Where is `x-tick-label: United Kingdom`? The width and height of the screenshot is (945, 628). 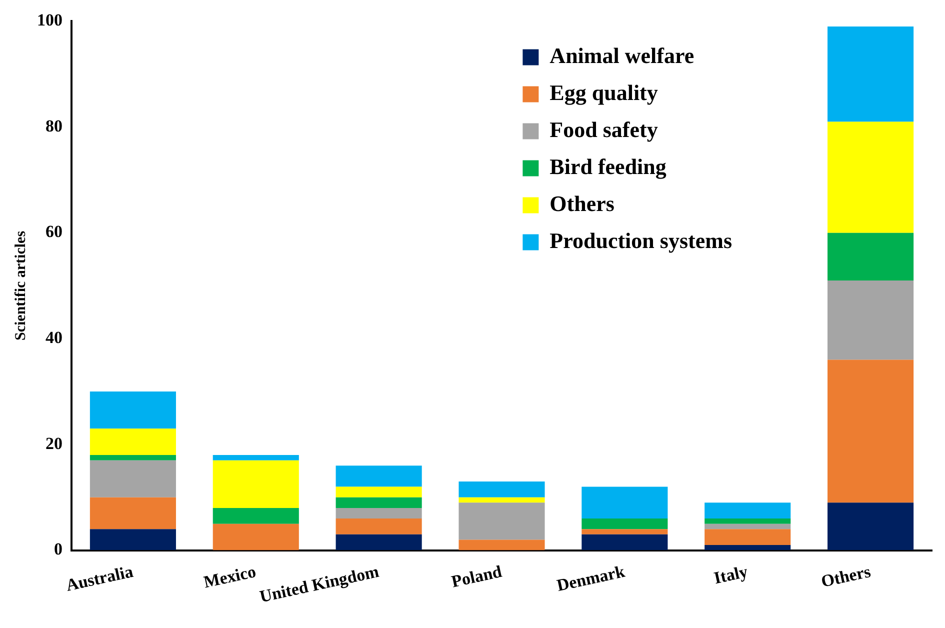 x-tick-label: United Kingdom is located at coordinates (319, 584).